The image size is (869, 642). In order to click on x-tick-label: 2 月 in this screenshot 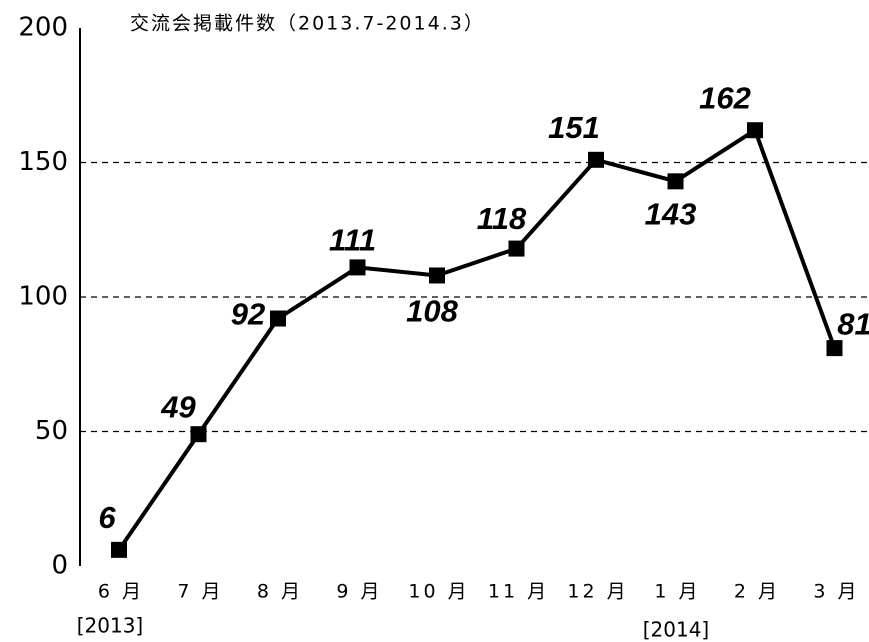, I will do `click(757, 592)`.